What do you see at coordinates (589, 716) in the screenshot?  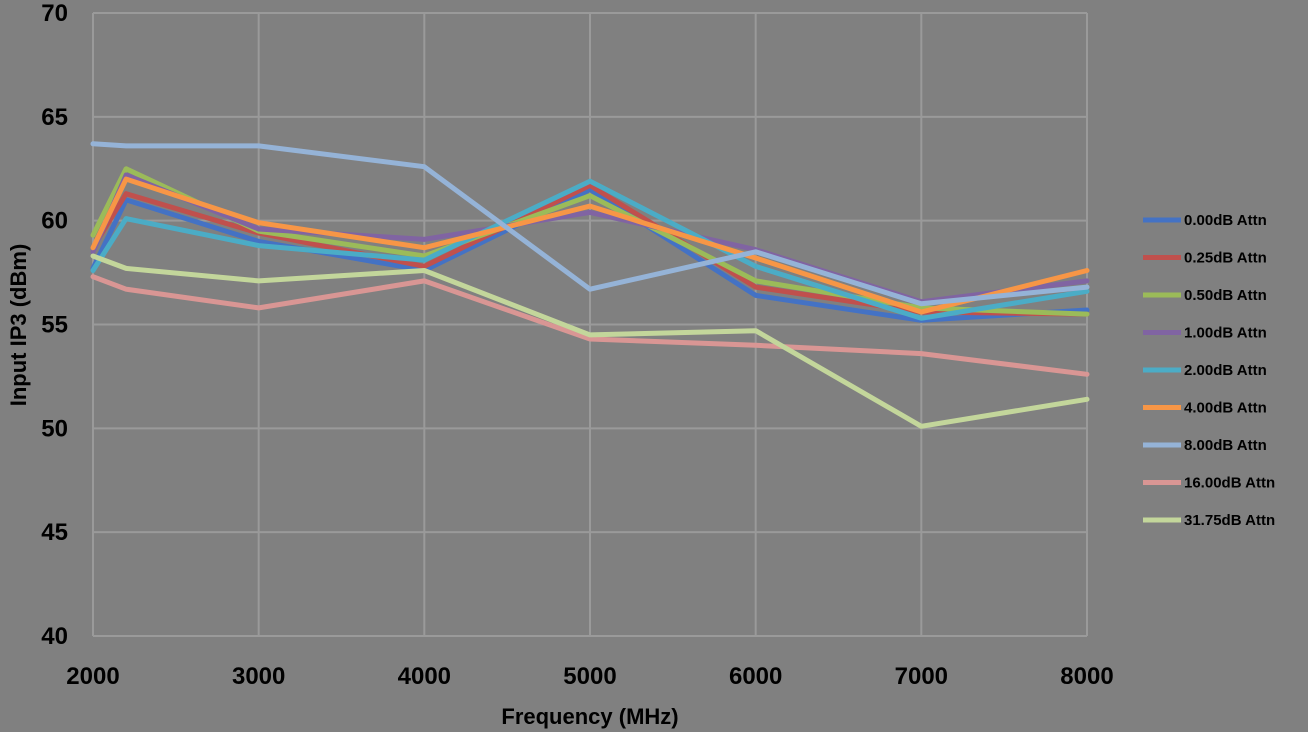 I see `x-axis-title: Frequency (MHz)` at bounding box center [589, 716].